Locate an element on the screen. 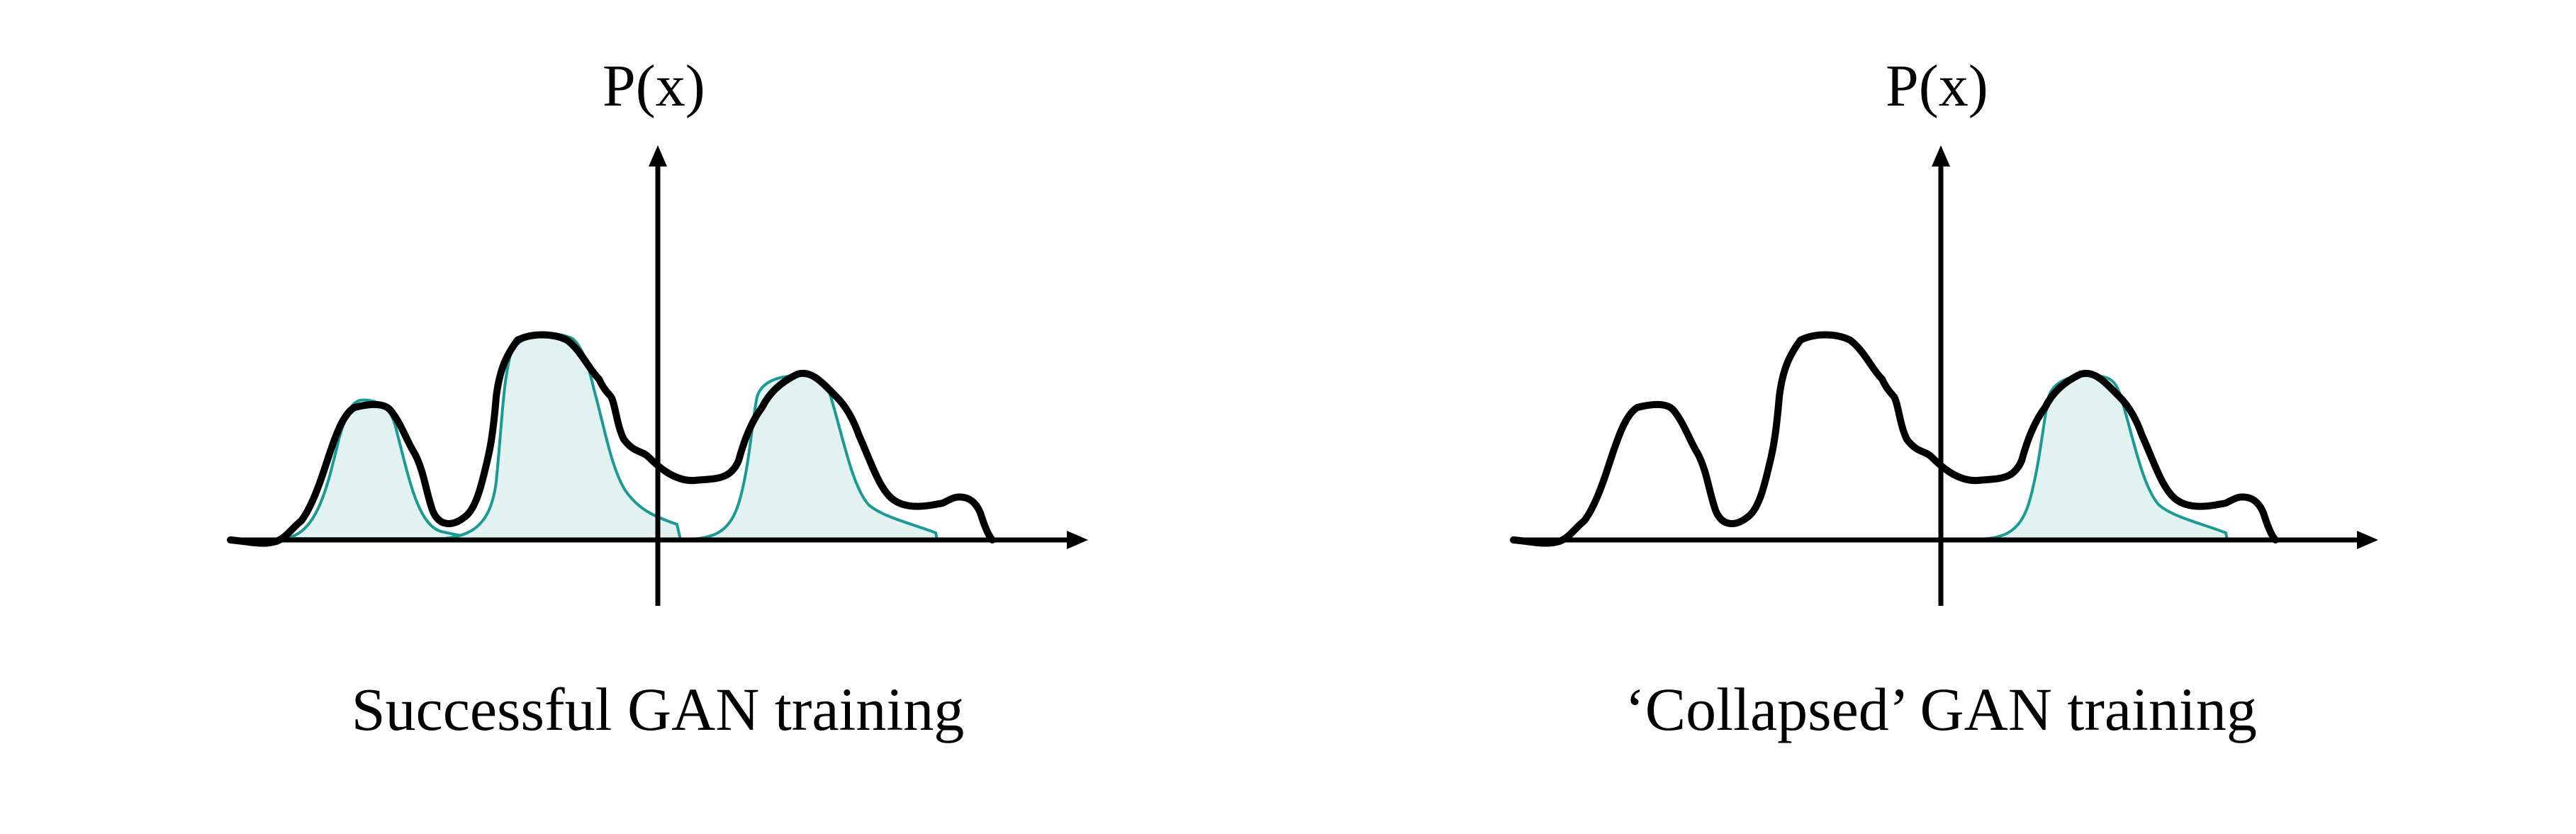 Image resolution: width=2576 pixels, height=834 pixels. panel-caption: ‘Collapsed’ GAN training is located at coordinates (1941, 709).